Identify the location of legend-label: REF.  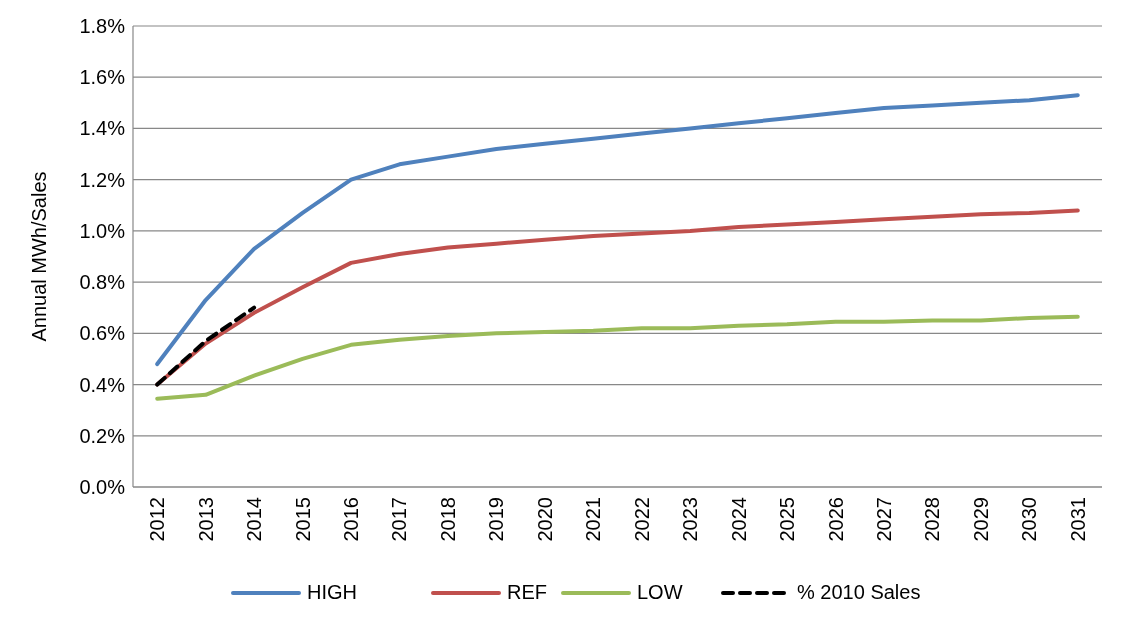
(527, 592).